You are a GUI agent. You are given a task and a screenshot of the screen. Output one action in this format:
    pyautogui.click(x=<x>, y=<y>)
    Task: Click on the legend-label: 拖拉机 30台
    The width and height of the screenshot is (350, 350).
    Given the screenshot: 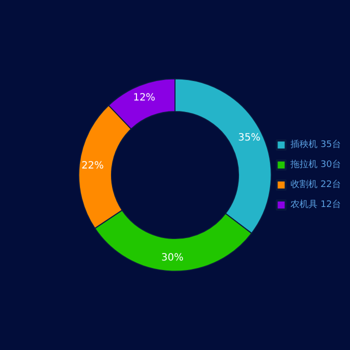 What is the action you would take?
    pyautogui.click(x=316, y=164)
    